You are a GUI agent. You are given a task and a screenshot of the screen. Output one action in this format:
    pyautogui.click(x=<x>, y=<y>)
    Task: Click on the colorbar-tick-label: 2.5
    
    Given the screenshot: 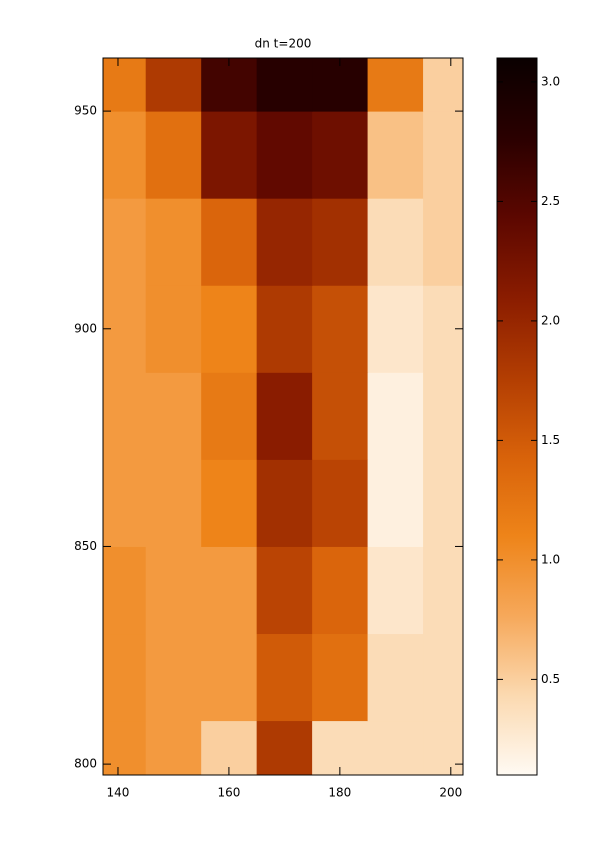 What is the action you would take?
    pyautogui.click(x=550, y=201)
    